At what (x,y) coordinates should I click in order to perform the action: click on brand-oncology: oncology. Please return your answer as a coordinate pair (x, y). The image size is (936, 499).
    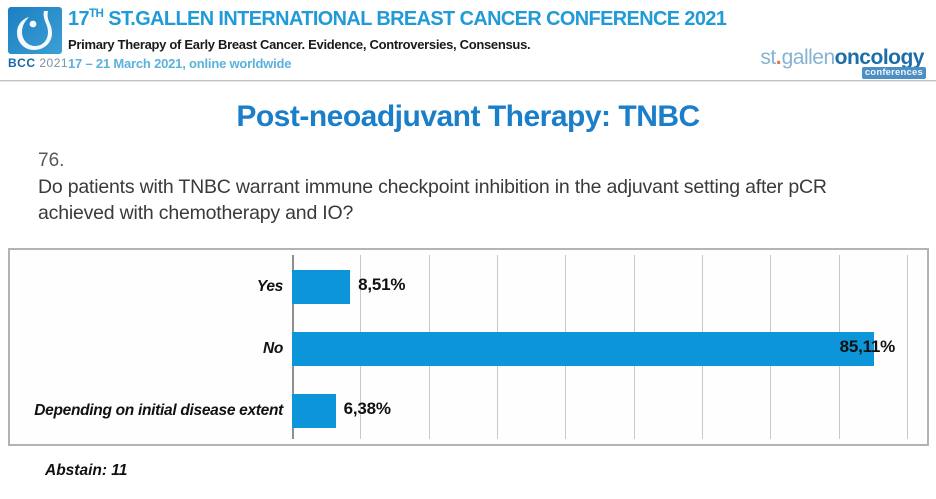
    Looking at the image, I should click on (879, 57).